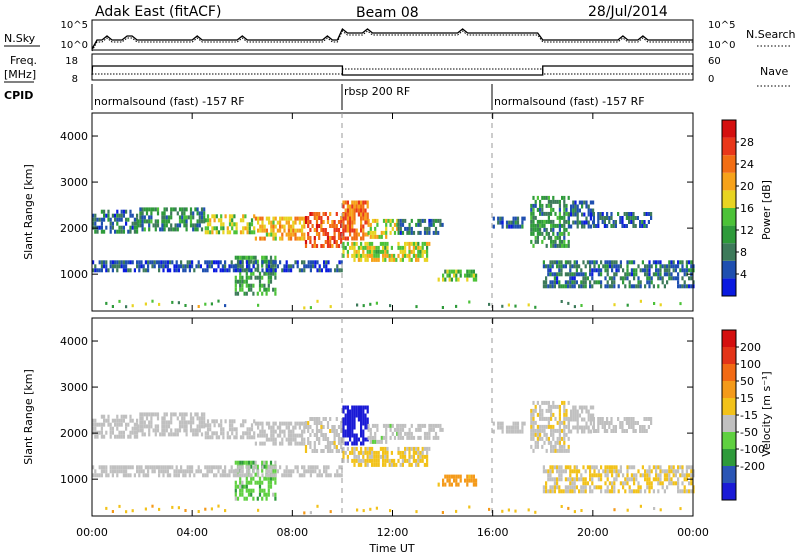 The width and height of the screenshot is (800, 554). Describe the element at coordinates (693, 532) in the screenshot. I see `xtick-label: 00:00` at that location.